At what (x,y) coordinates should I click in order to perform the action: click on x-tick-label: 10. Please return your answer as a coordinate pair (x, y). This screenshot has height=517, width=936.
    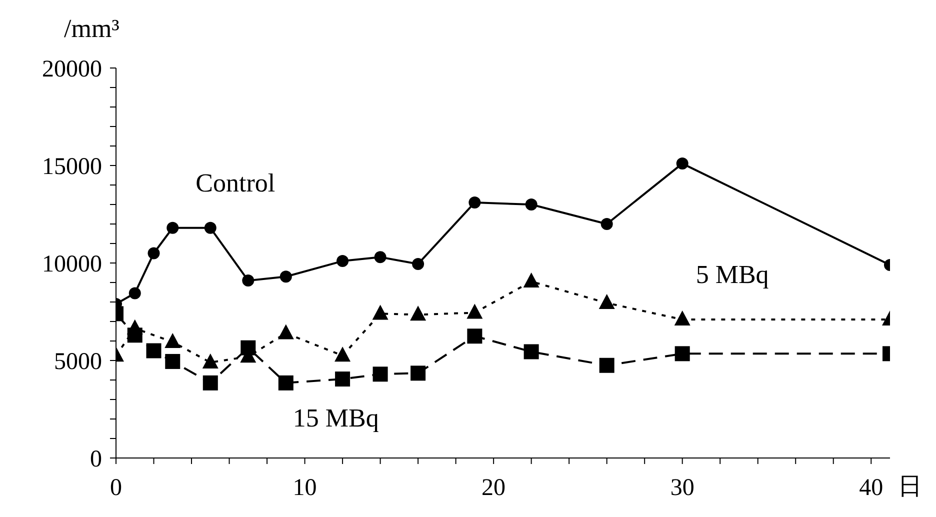
    Looking at the image, I should click on (304, 488).